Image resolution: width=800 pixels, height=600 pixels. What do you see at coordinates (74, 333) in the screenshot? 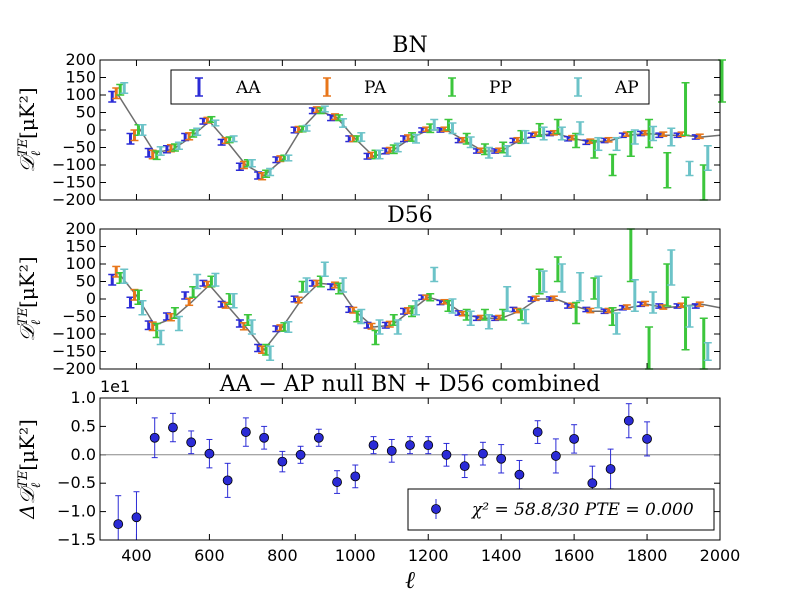
I see `y-tick-label: −100` at bounding box center [74, 333].